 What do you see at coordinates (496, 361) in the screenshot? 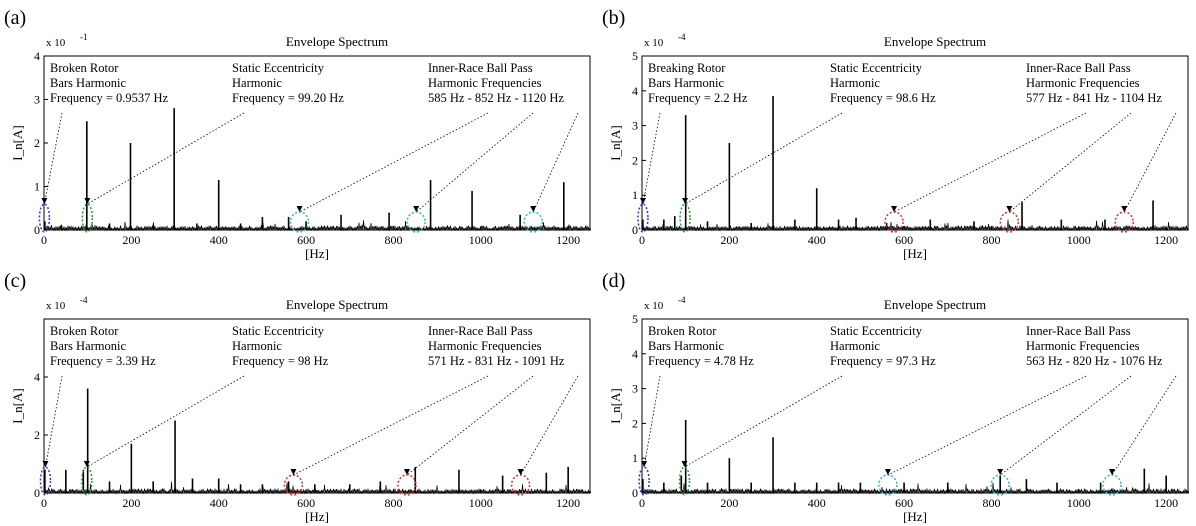
I see `annotation-text: 571 Hz - 831 Hz - 1091 Hz` at bounding box center [496, 361].